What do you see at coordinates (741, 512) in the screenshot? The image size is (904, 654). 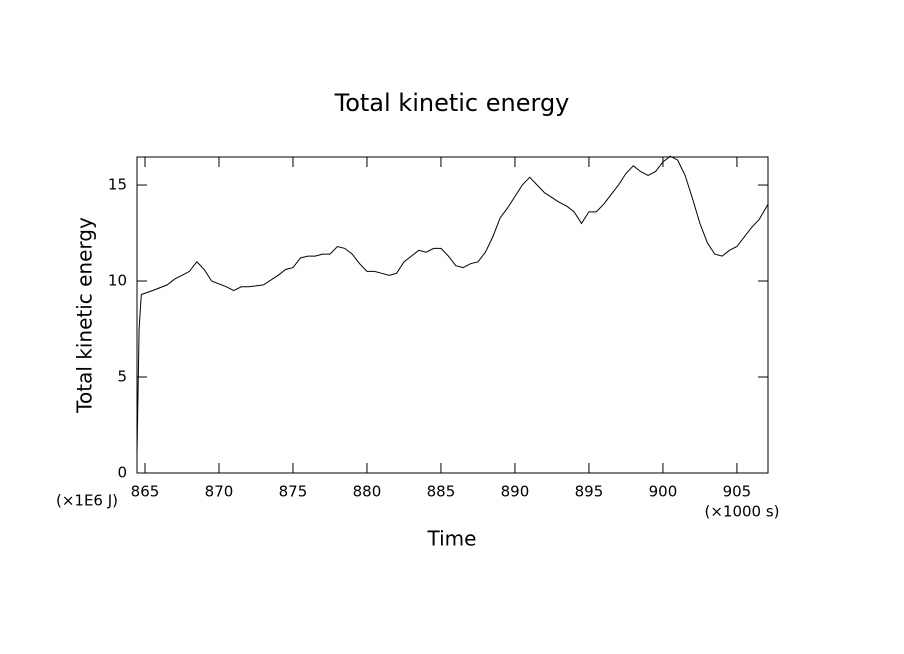 I see `x-unit: (×1000 s)` at bounding box center [741, 512].